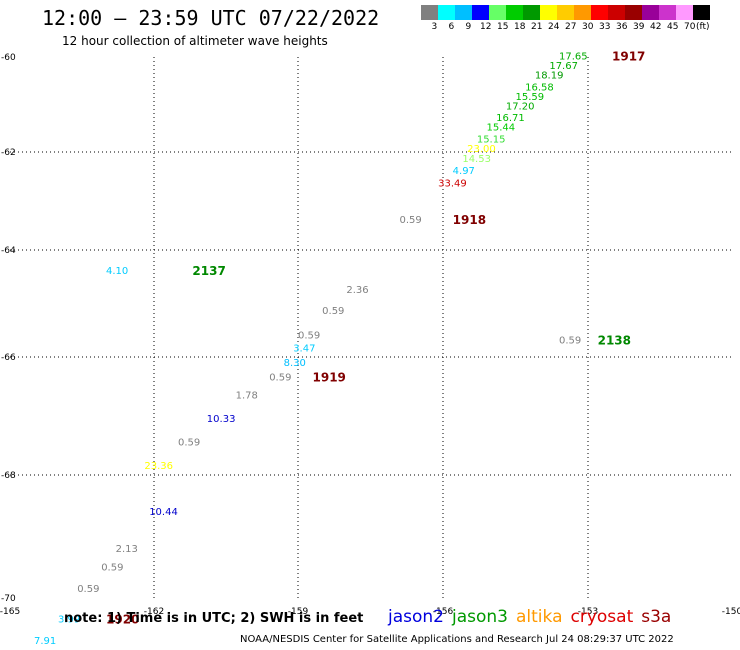 This screenshot has width=740, height=650. I want to click on wave-height-label: 17.20, so click(520, 106).